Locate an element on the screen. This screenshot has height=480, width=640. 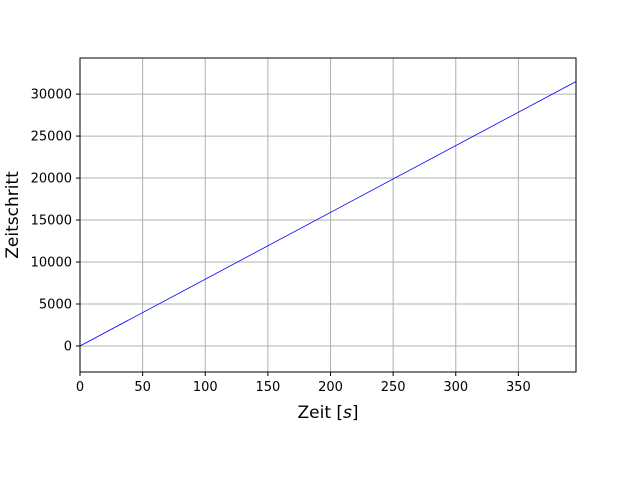
x-axis-label-variable: s is located at coordinates (347, 413).